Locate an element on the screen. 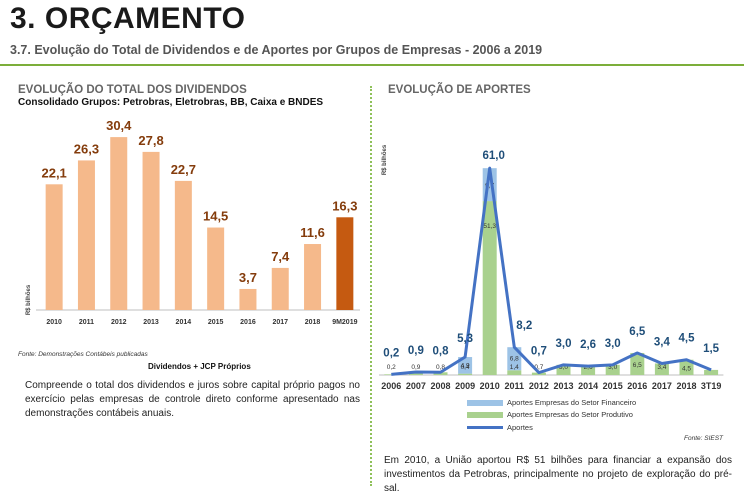  aportes-tick-label: 2009 is located at coordinates (465, 386).